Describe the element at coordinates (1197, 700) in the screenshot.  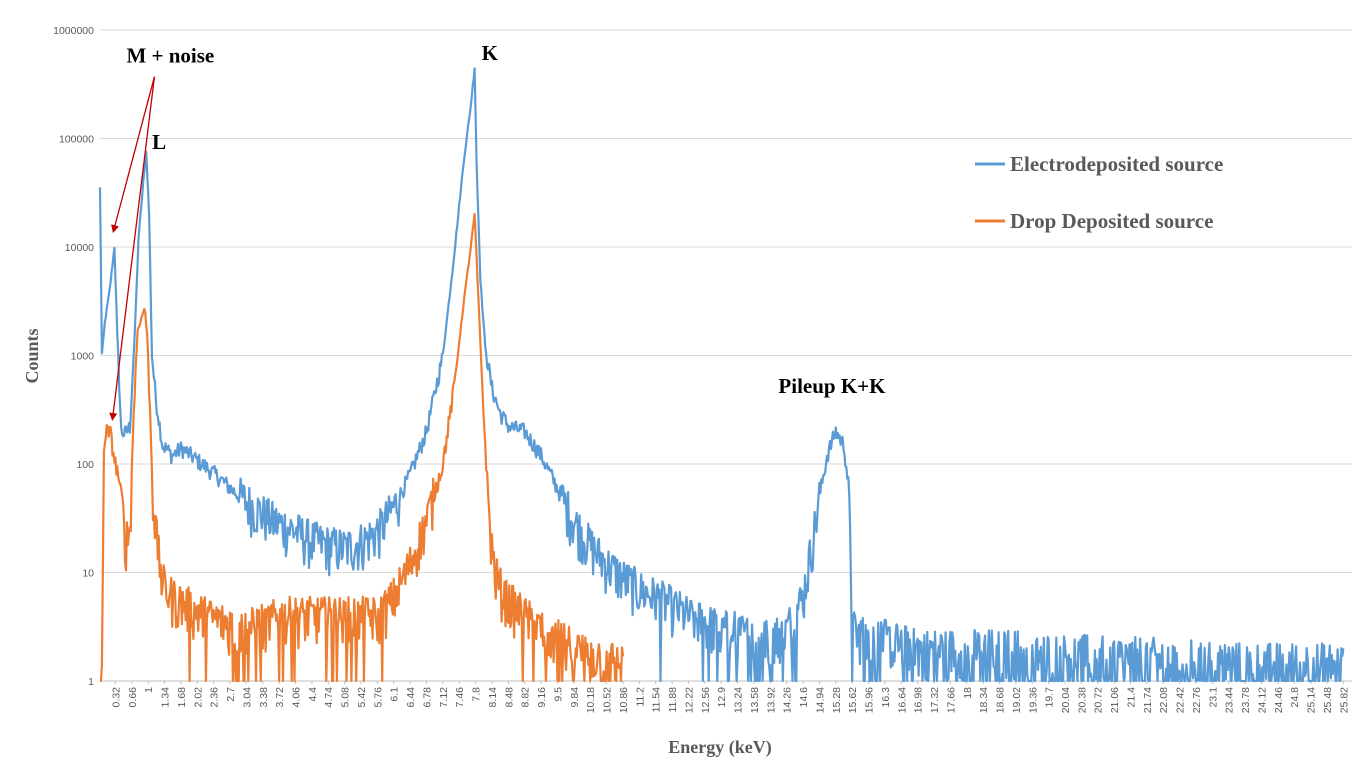
I see `x-tick-label: 22.76` at that location.